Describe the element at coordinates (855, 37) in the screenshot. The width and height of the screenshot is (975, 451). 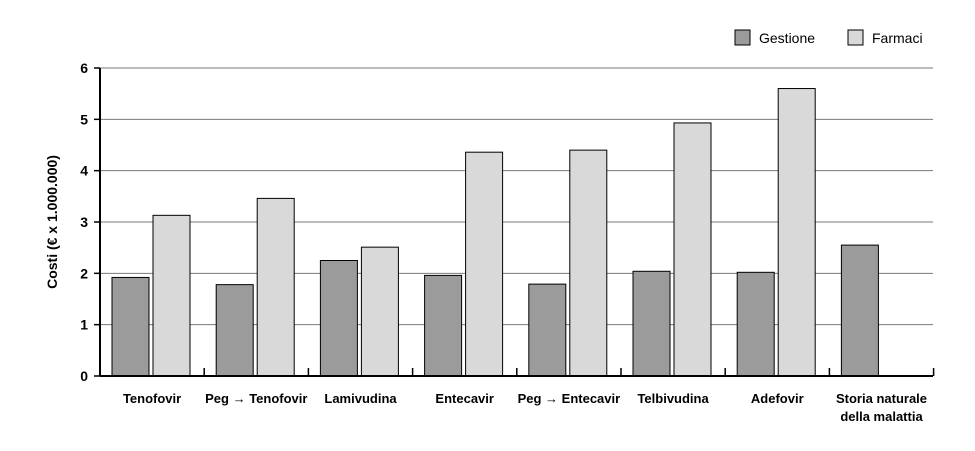
I see `legend-swatch-farmaci` at that location.